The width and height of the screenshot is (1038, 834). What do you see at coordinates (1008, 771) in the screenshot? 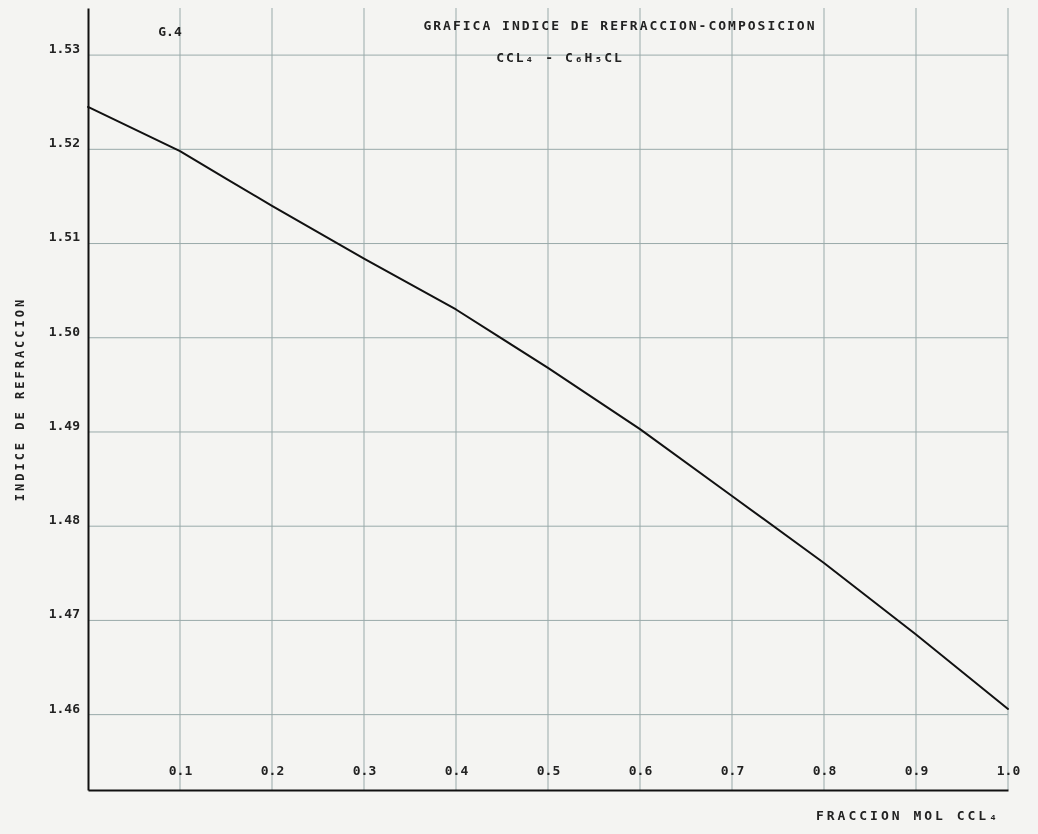
I see `x-tick-label: 1.0` at bounding box center [1008, 771].